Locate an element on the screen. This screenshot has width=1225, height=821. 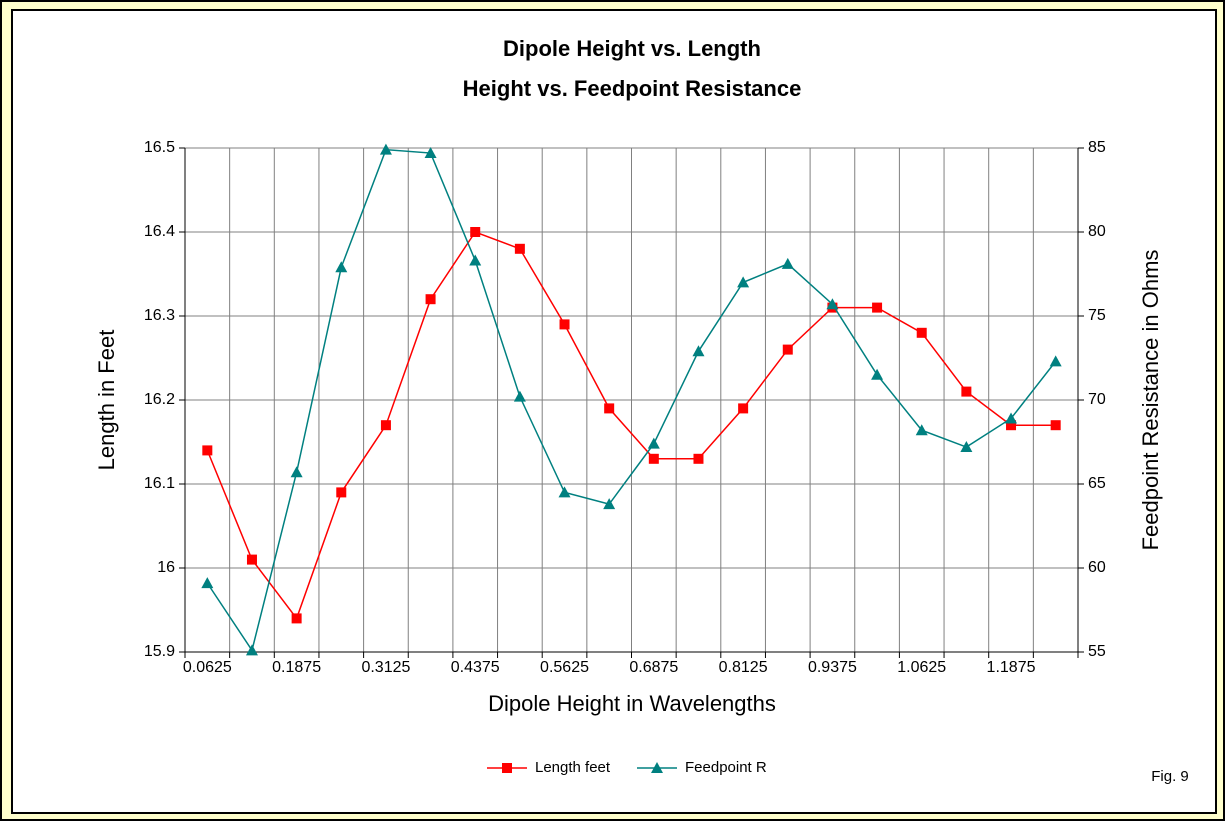
x-axis-label: Dipole Height in Wavelengths is located at coordinates (632, 703).